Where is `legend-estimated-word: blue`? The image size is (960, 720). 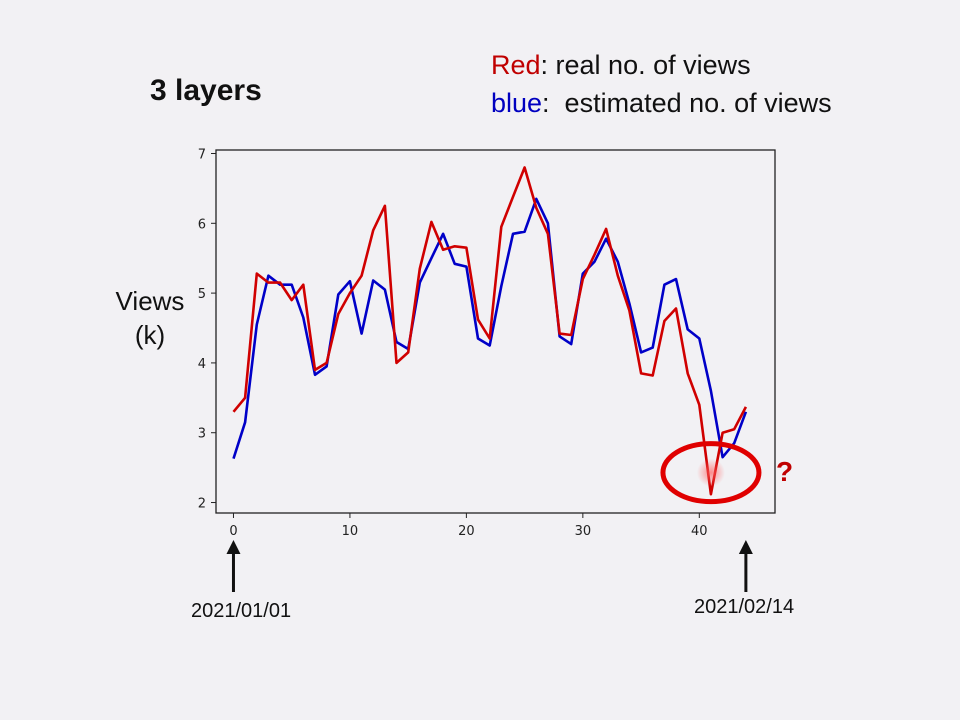
legend-estimated-word: blue is located at coordinates (517, 103).